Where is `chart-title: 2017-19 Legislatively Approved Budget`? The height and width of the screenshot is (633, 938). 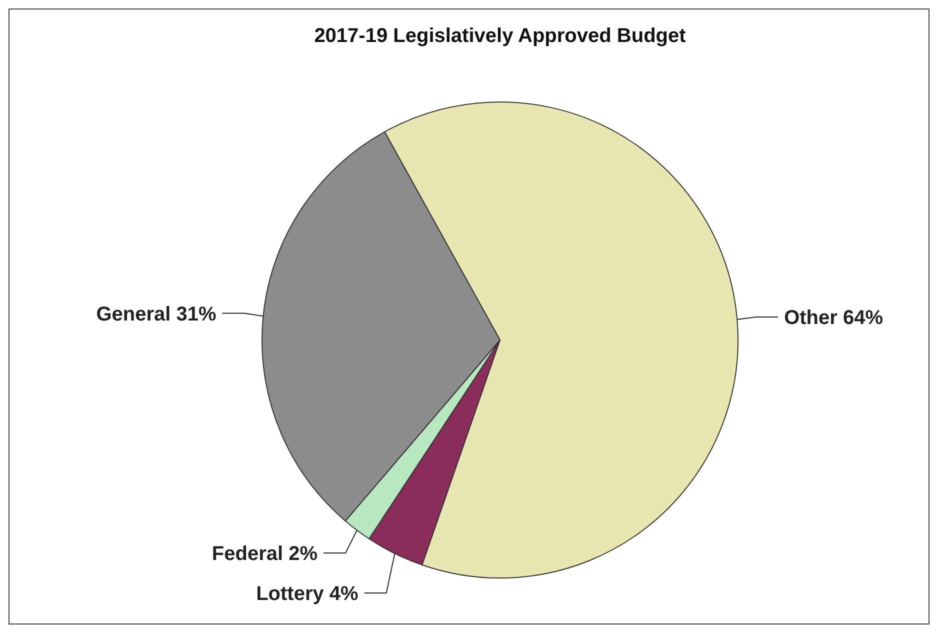 chart-title: 2017-19 Legislatively Approved Budget is located at coordinates (500, 36).